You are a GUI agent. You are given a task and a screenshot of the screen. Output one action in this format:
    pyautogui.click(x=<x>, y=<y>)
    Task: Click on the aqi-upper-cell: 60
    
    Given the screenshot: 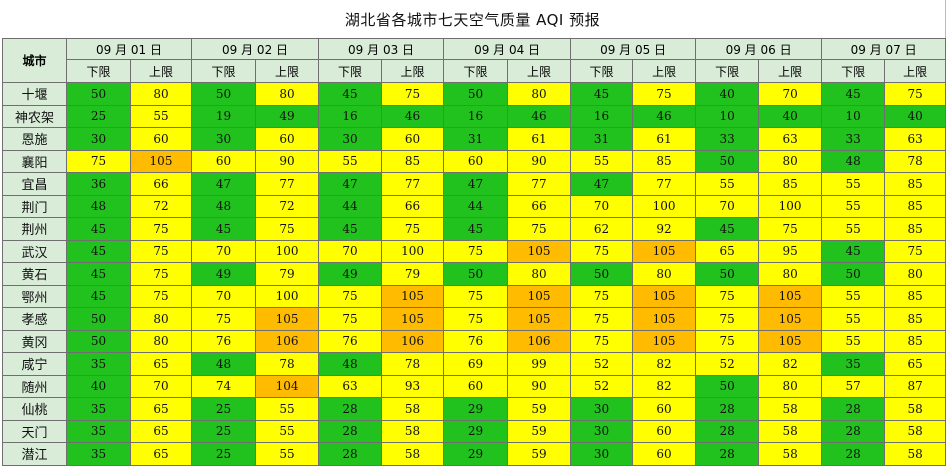 What is the action you would take?
    pyautogui.click(x=287, y=139)
    